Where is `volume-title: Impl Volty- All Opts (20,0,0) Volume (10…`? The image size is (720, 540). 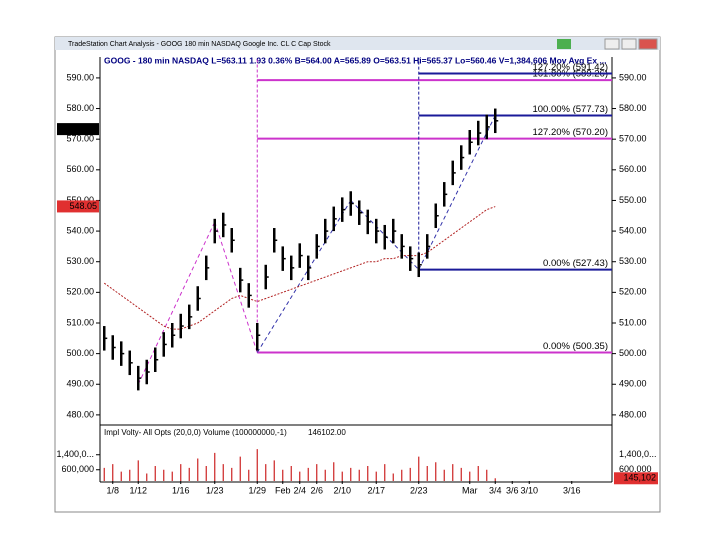
volume-title: Impl Volty- All Opts (20,0,0) Volume (10… is located at coordinates (195, 432).